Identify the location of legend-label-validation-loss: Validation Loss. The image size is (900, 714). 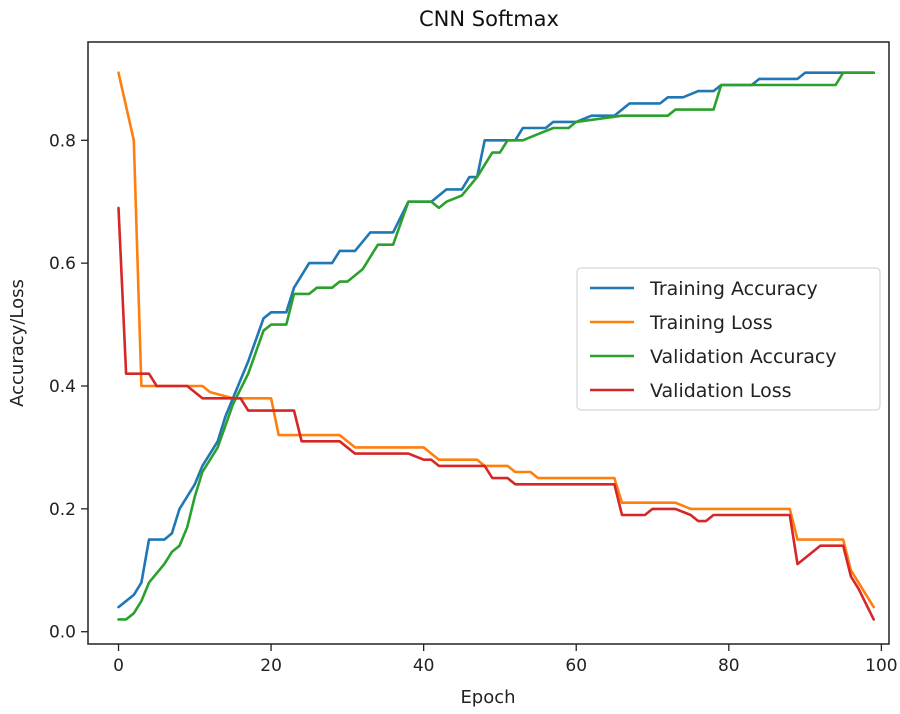
(721, 391).